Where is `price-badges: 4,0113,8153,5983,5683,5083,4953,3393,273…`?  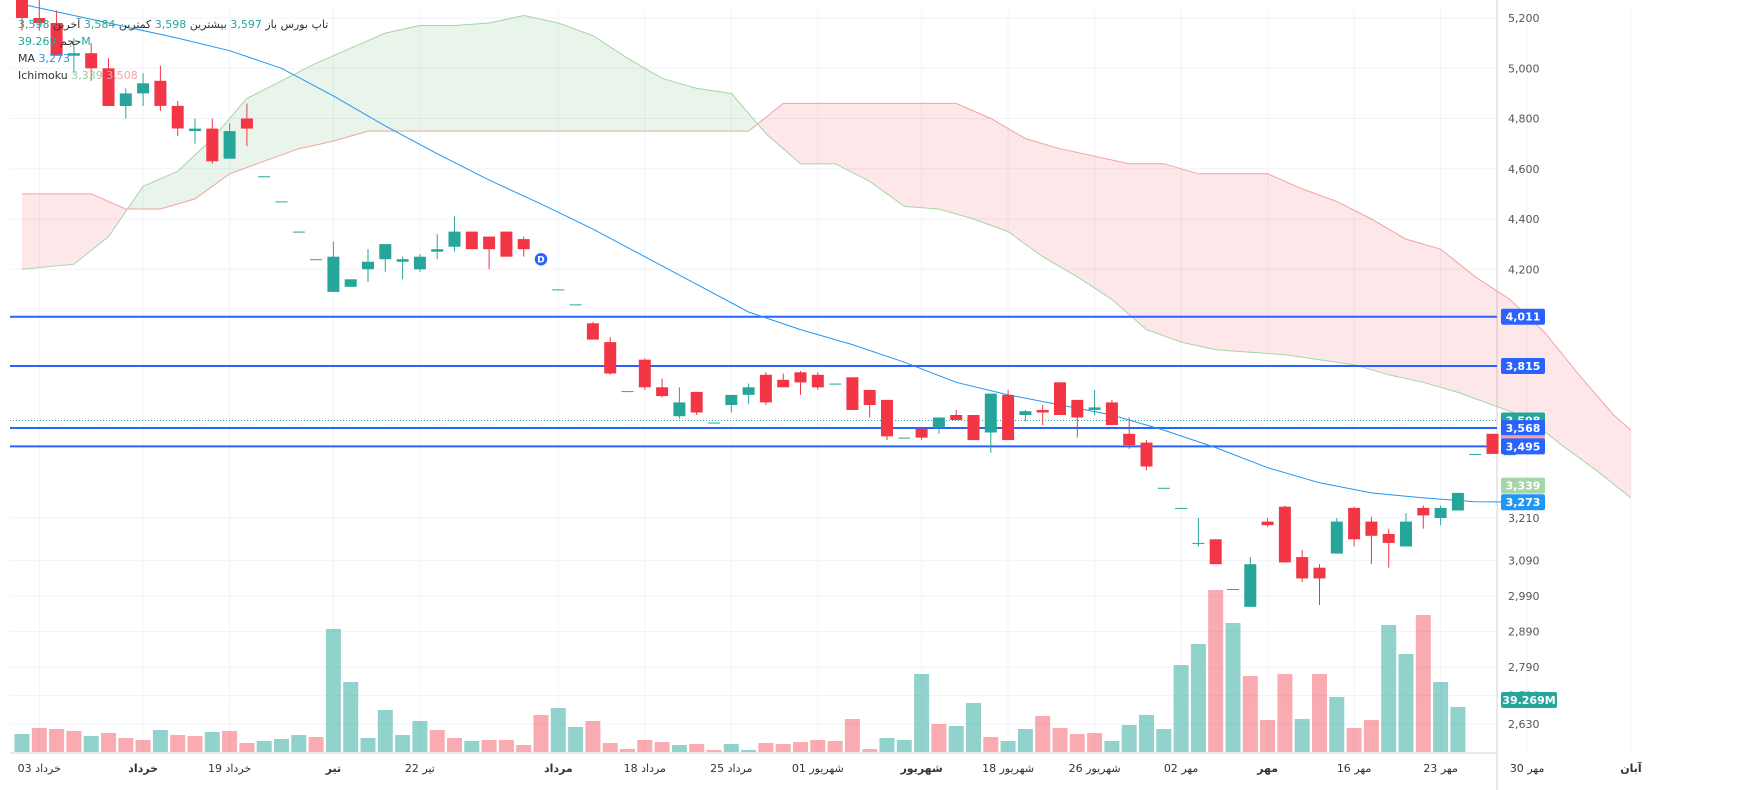 price-badges: 4,0113,8153,5983,5683,5083,4953,3393,273… is located at coordinates (1529, 508).